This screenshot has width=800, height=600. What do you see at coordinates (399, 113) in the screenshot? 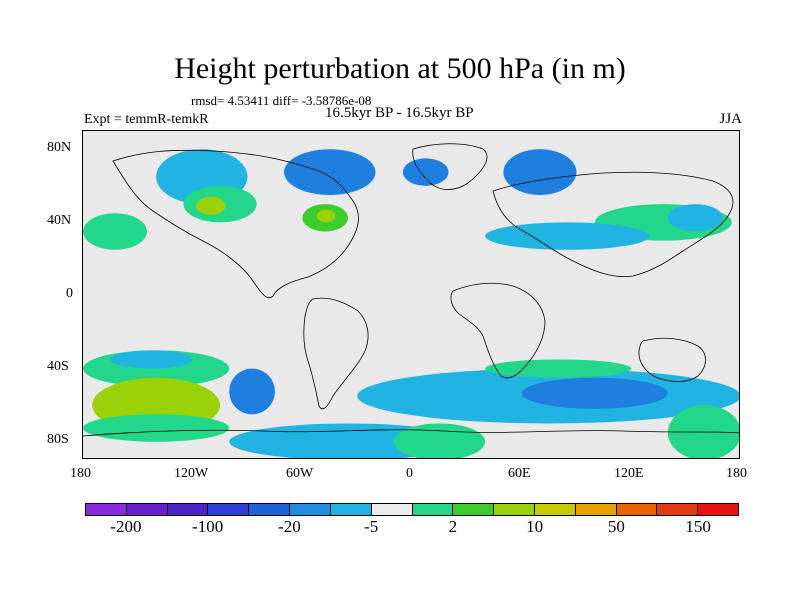
I see `period-label: 16.5kyr BP - 16.5kyr BP` at bounding box center [399, 113].